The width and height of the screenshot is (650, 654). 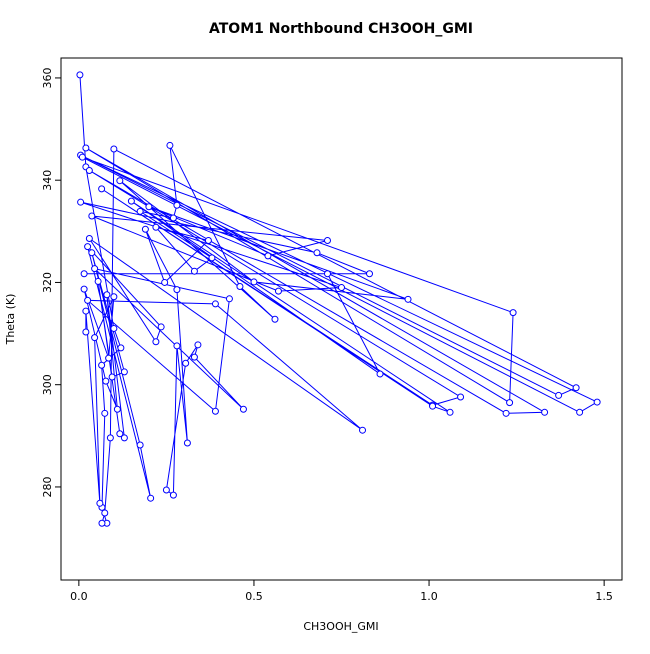 I want to click on chart-title: ATOM1 Northbound CH3OOH_GMI, so click(x=341, y=29).